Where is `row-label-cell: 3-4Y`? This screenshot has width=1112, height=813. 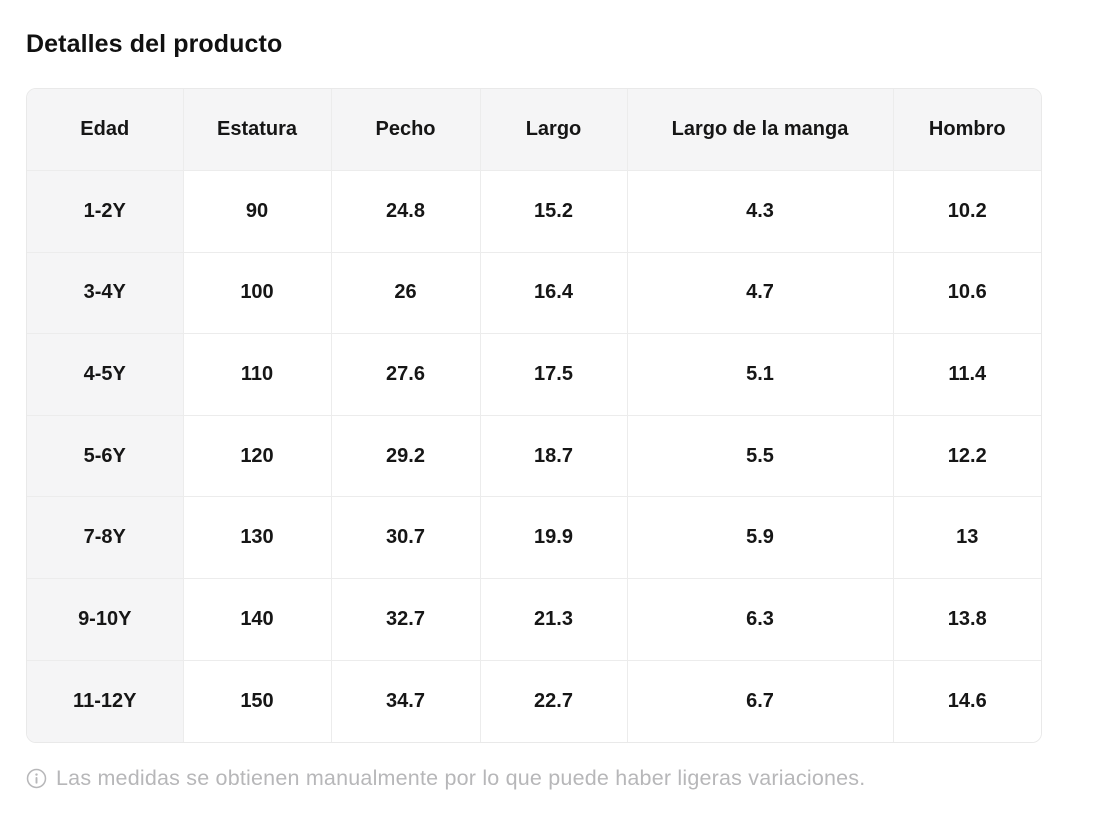
row-label-cell: 3-4Y is located at coordinates (105, 293).